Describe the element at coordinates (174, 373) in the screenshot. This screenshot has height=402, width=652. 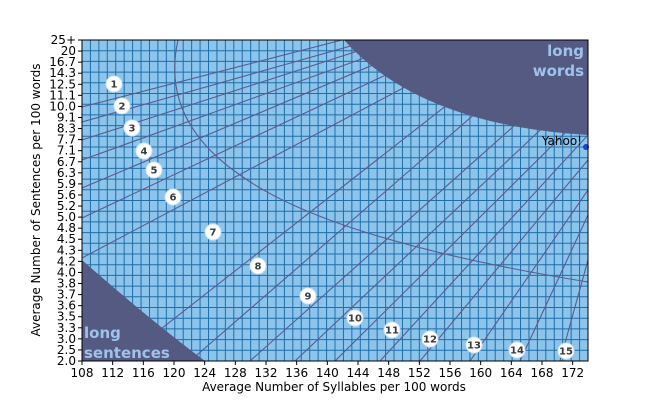
I see `x-tick-label: 120` at that location.